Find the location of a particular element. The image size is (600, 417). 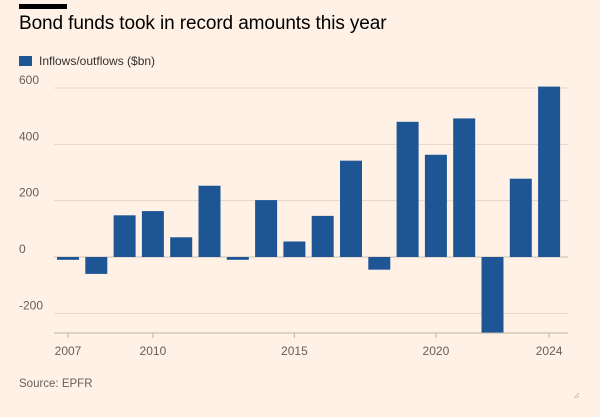

y-tick-label: 600 is located at coordinates (29, 80).